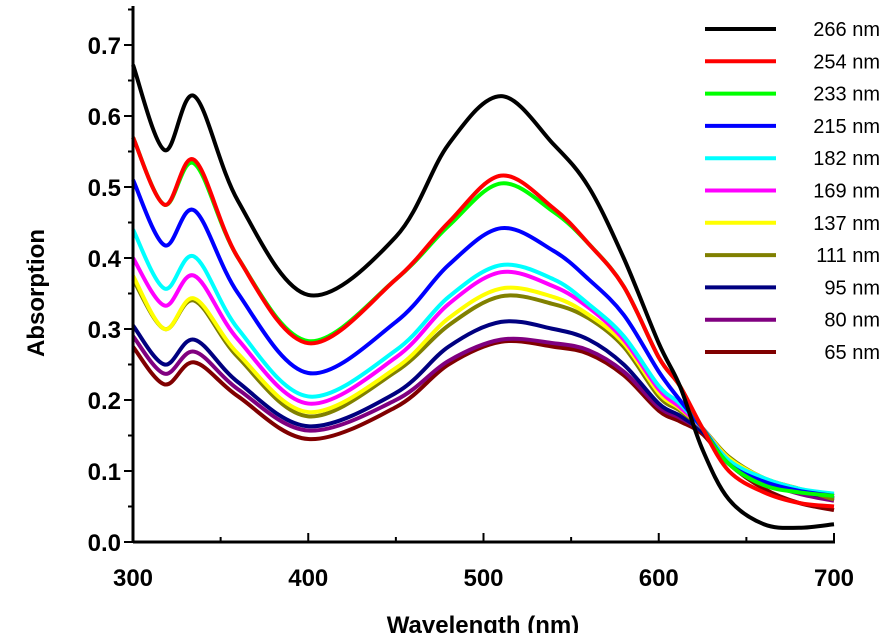 This screenshot has height=633, width=890. I want to click on legend-label: 65 nm, so click(852, 353).